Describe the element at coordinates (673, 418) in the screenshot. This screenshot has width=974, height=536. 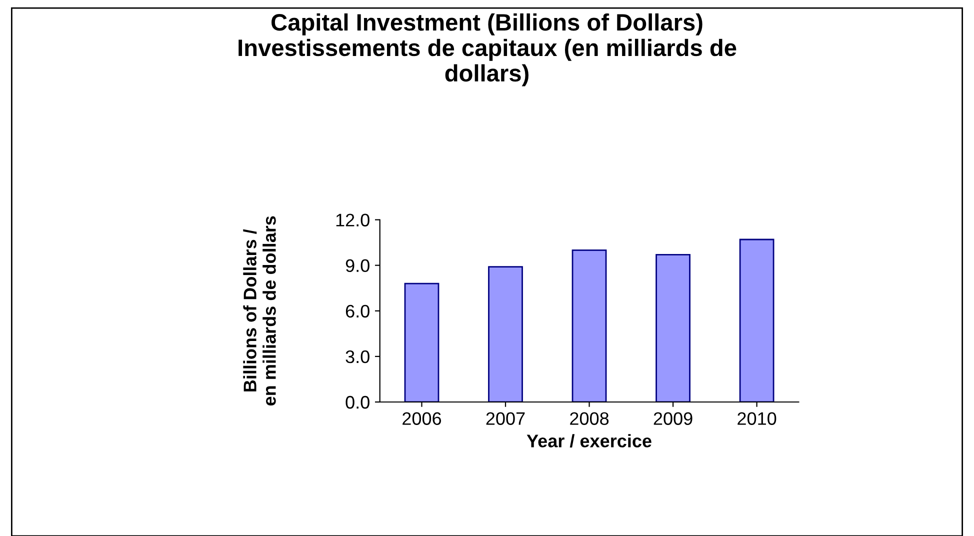
I see `x-tick-label: 2009` at that location.